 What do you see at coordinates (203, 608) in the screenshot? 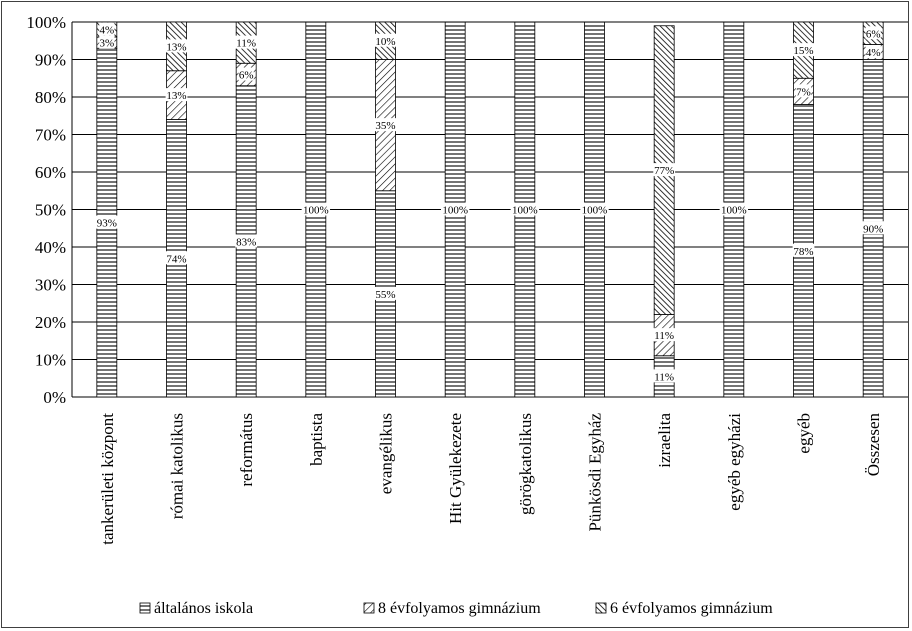
I see `legend-label: általános iskola` at bounding box center [203, 608].